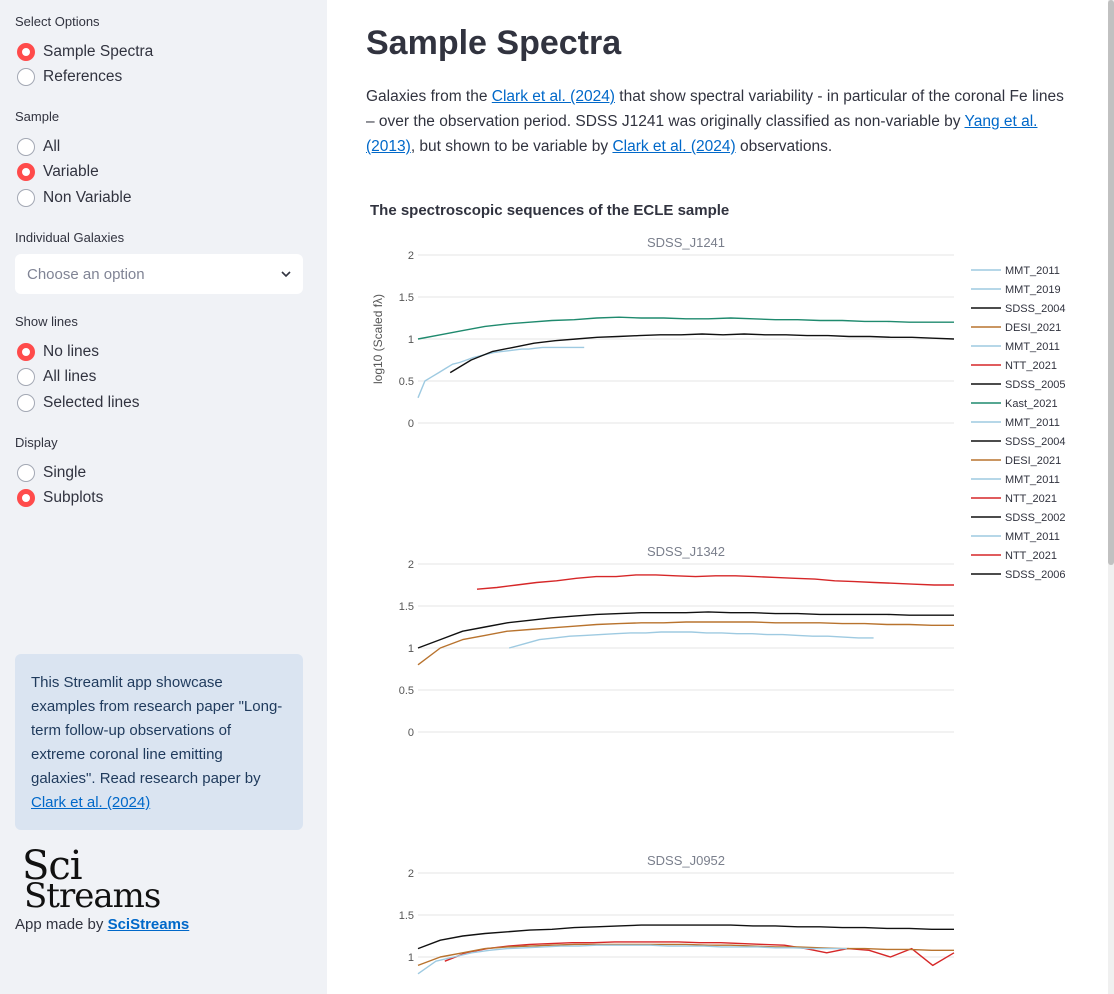 This screenshot has width=1114, height=994. I want to click on individual-galaxies-label: Individual Galaxies, so click(70, 237).